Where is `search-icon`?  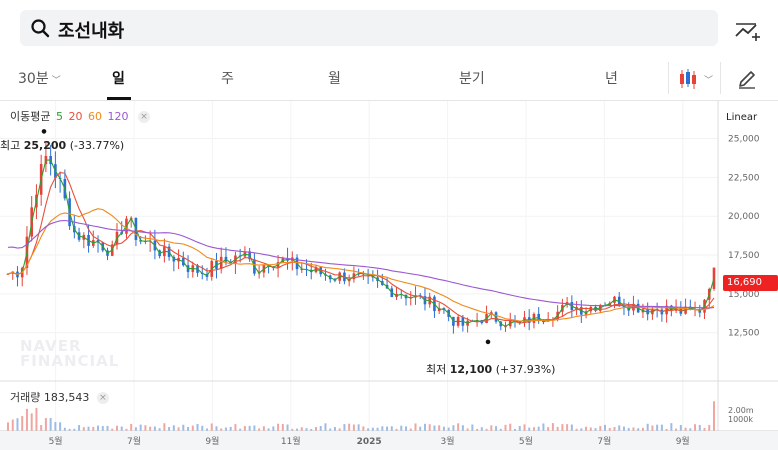
search-icon is located at coordinates (40, 28).